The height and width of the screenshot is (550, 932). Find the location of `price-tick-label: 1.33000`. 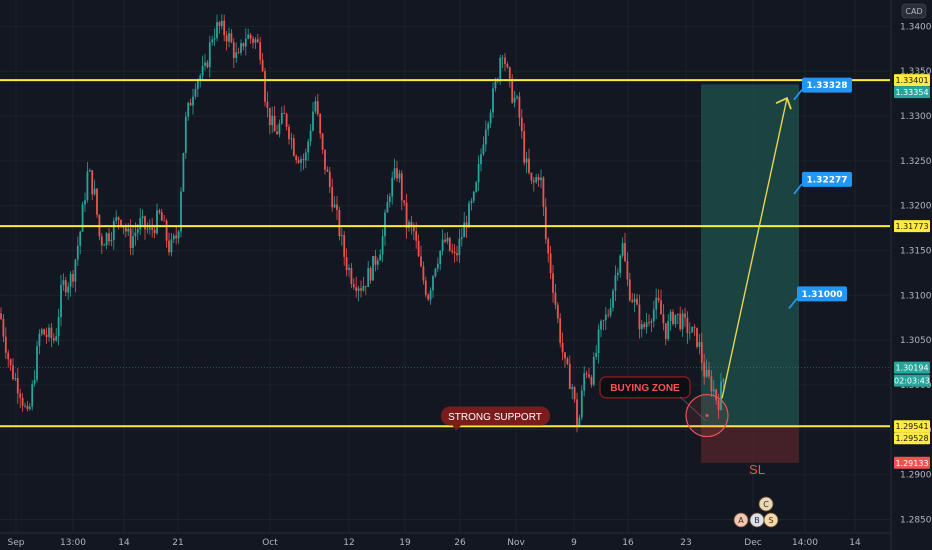

price-tick-label: 1.33000 is located at coordinates (916, 117).